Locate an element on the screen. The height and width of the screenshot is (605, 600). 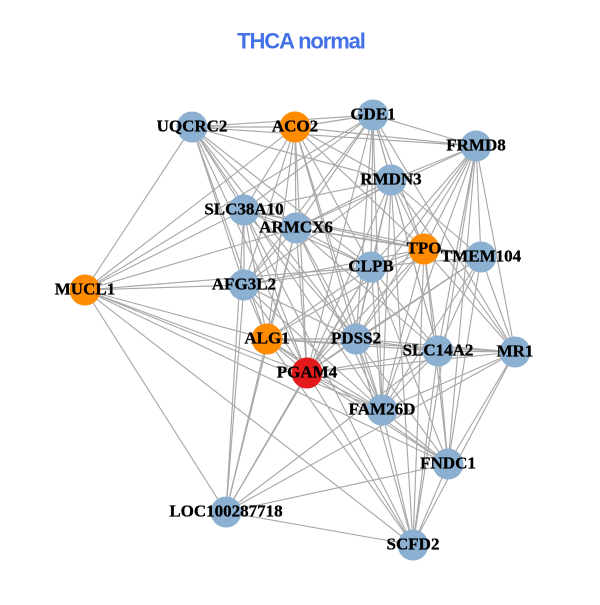
svg-text: GDE1 is located at coordinates (372, 114).